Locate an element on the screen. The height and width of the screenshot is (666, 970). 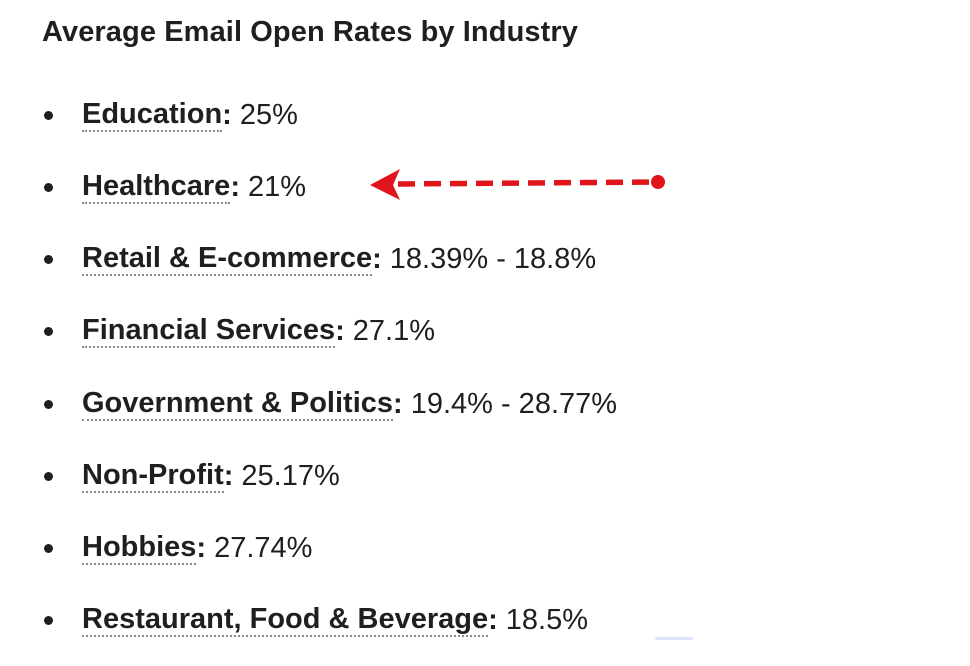
industry-rate: 19.4% - 28.77% is located at coordinates (514, 403).